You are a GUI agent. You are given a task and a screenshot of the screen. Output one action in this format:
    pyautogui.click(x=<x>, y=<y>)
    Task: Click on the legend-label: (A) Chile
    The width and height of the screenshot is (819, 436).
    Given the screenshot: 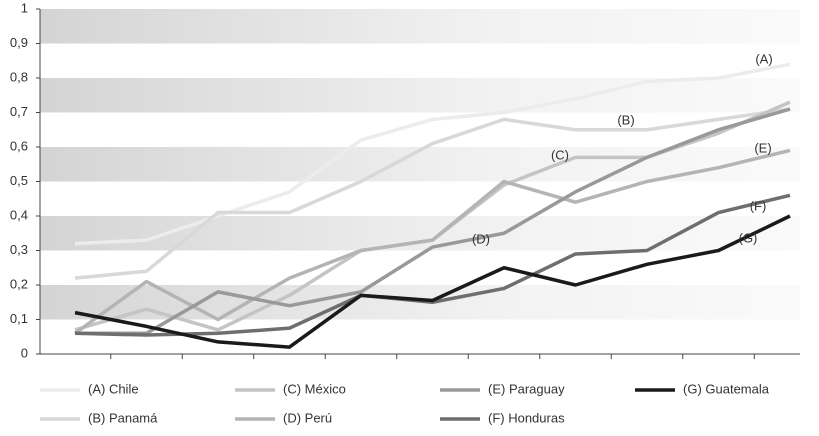 What is the action you would take?
    pyautogui.click(x=113, y=388)
    